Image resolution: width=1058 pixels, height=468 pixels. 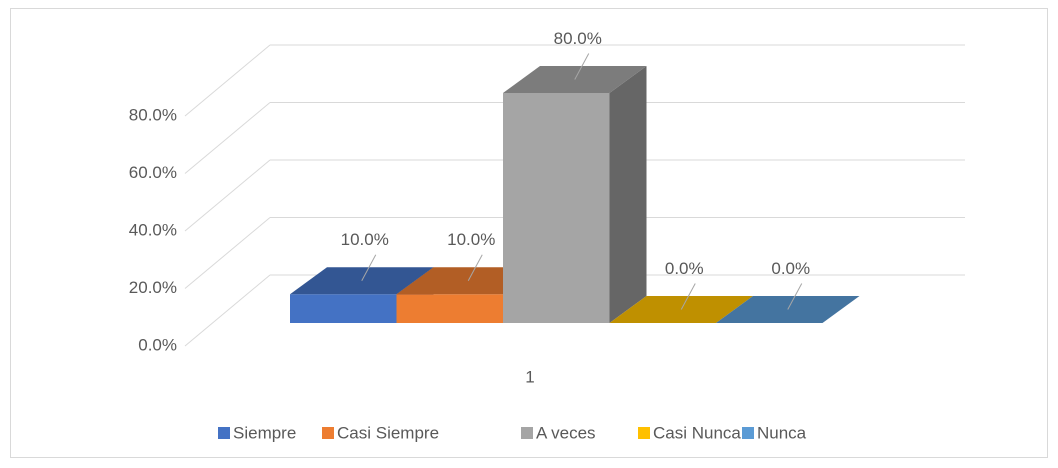 What do you see at coordinates (264, 432) in the screenshot?
I see `legend-label: Siempre` at bounding box center [264, 432].